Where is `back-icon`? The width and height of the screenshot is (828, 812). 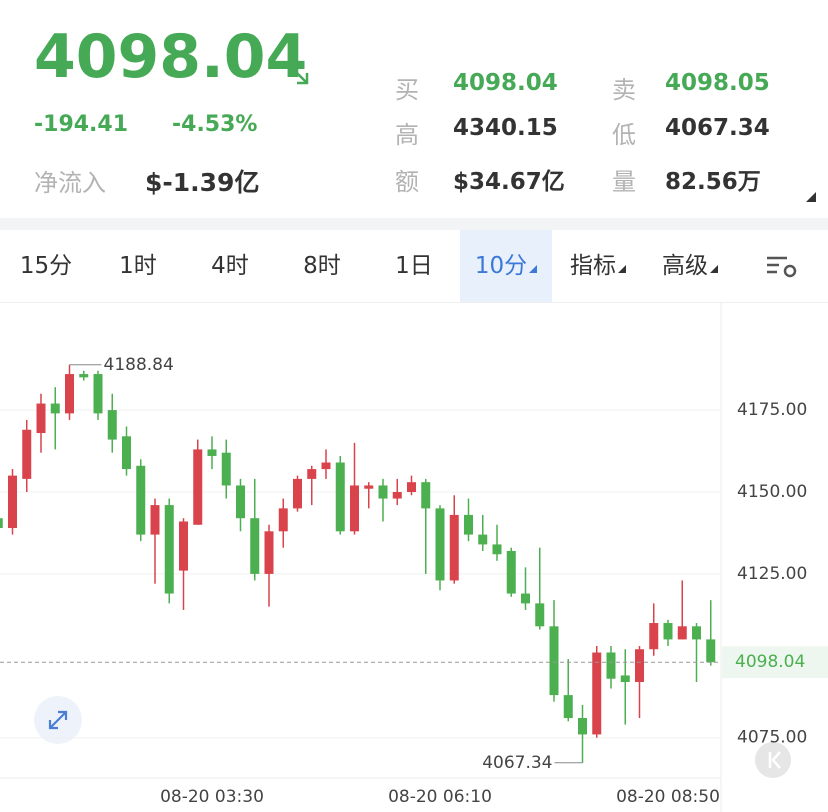
back-icon is located at coordinates (774, 760).